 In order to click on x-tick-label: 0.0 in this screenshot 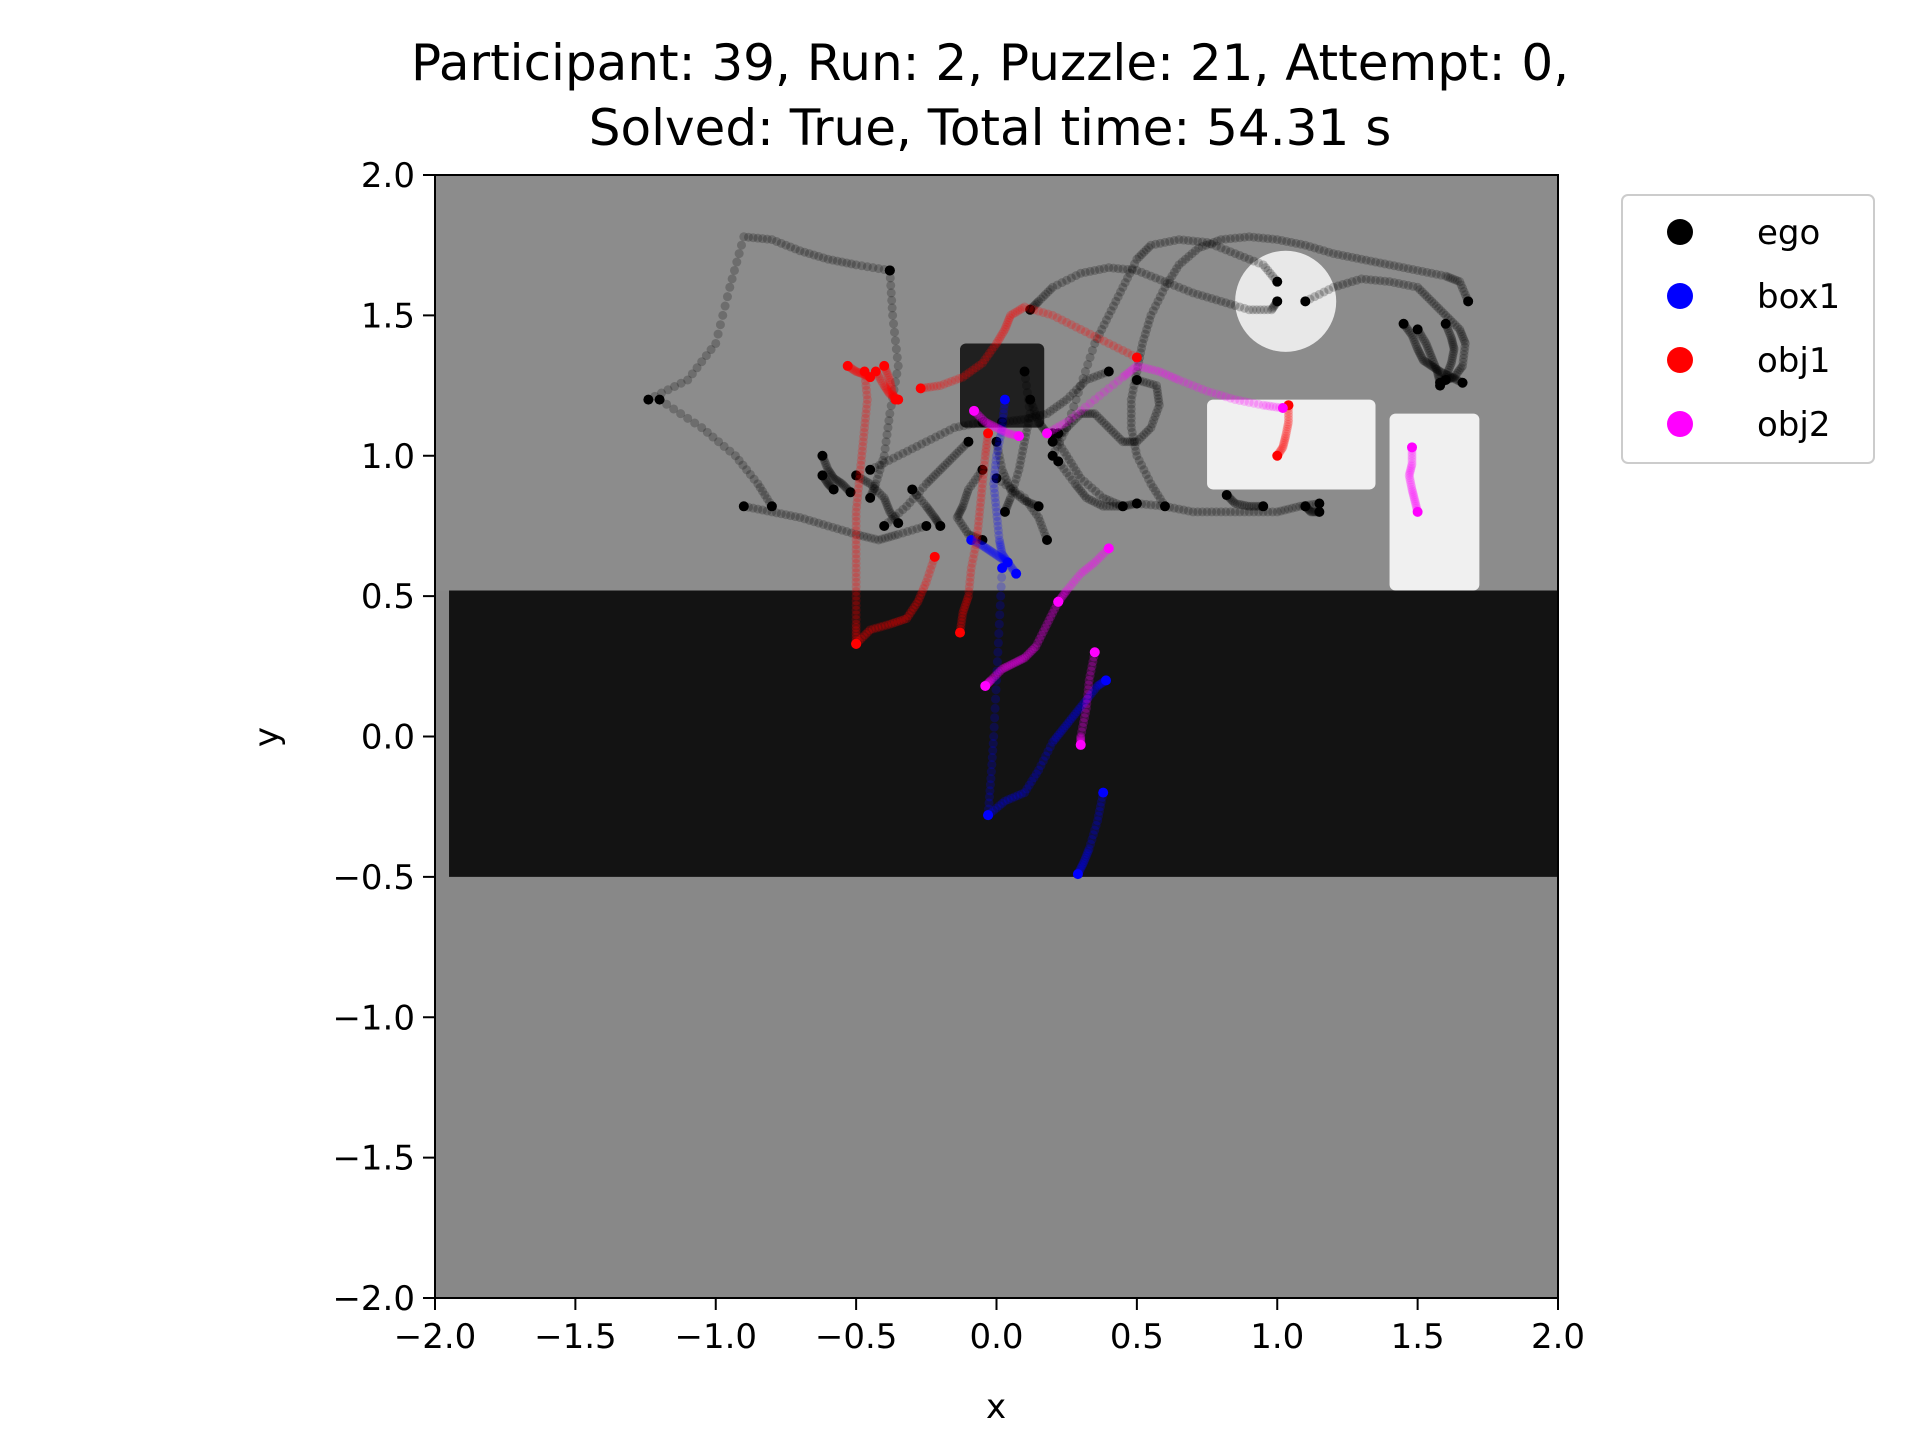, I will do `click(996, 1337)`.